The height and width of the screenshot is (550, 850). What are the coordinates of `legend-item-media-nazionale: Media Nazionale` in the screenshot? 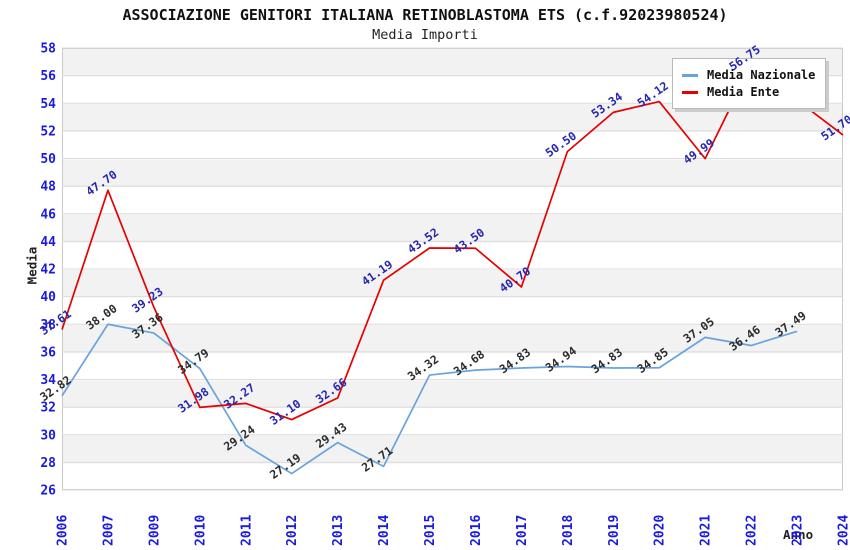 It's located at (748, 75).